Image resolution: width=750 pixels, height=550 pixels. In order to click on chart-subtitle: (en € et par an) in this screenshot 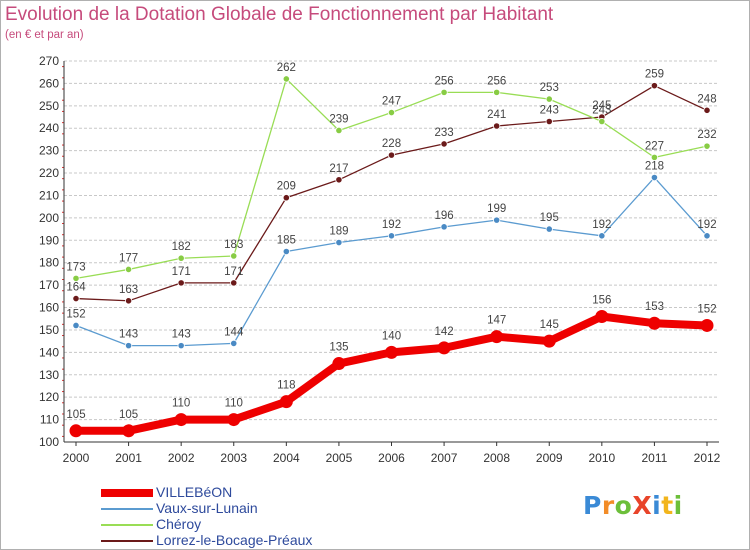, I will do `click(44, 35)`.